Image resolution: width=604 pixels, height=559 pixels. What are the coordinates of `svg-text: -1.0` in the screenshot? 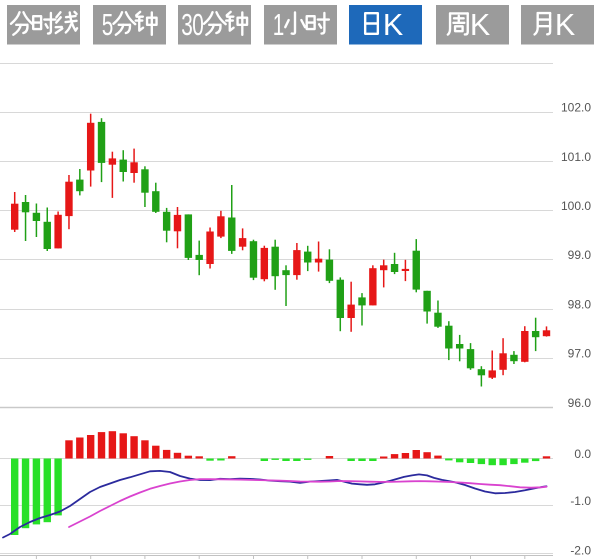 It's located at (580, 501).